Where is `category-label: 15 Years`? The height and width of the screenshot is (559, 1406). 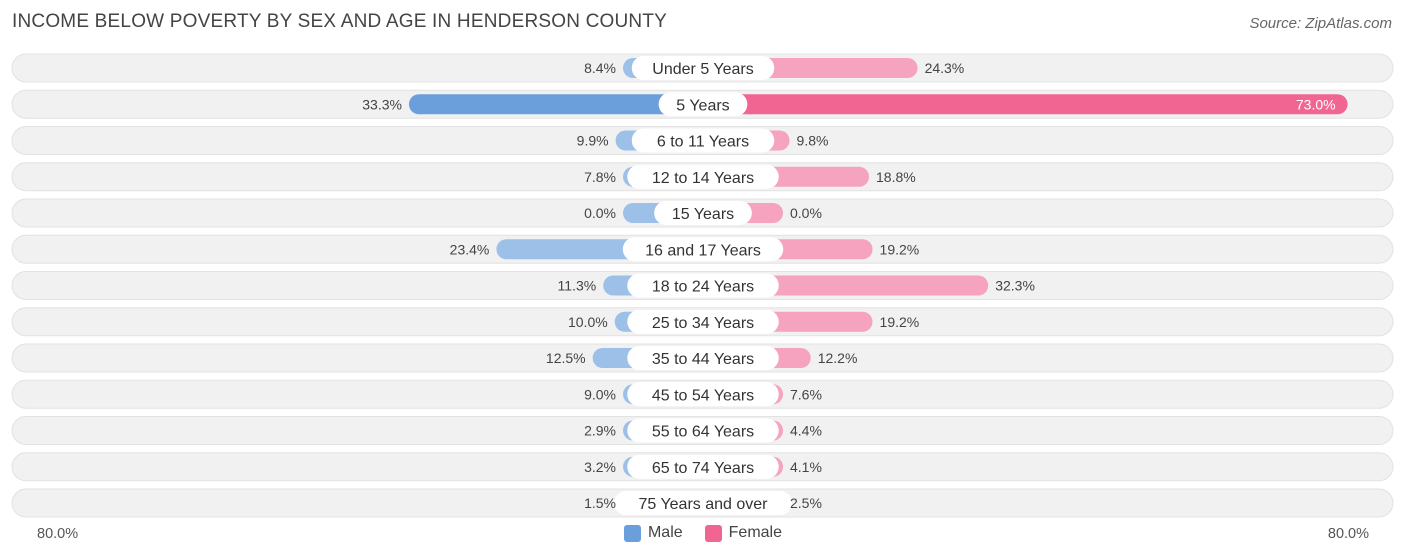
category-label: 15 Years is located at coordinates (703, 214).